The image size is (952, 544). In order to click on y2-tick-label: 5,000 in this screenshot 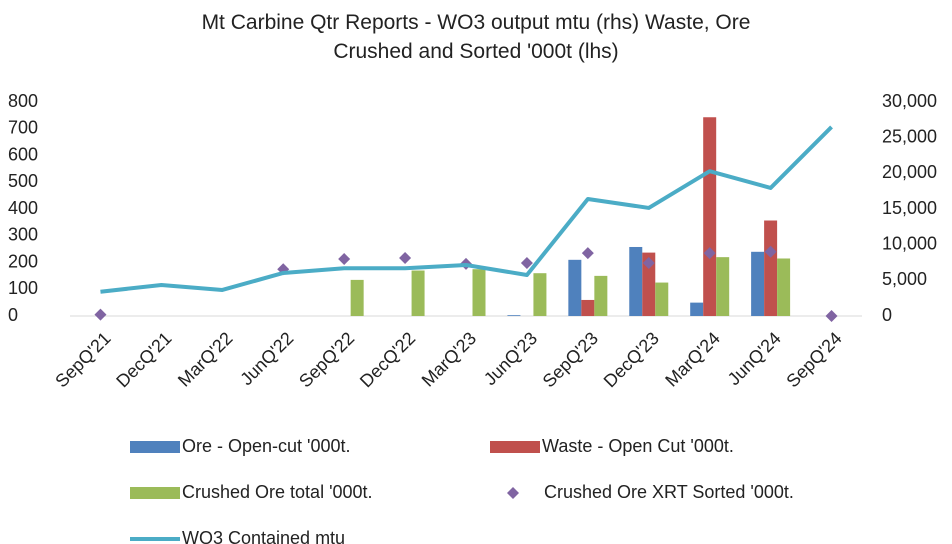, I will do `click(904, 279)`.